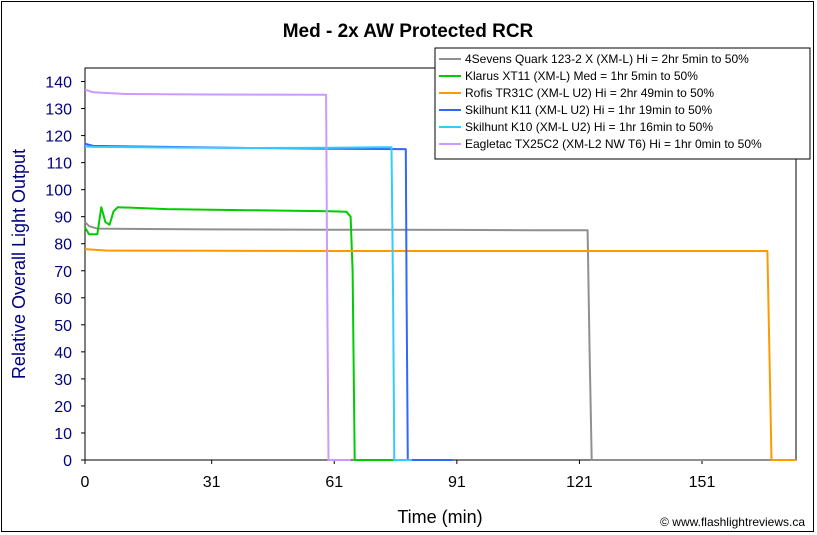 This screenshot has height=535, width=817. I want to click on chart-title: Med - 2x AW Protected RCR, so click(408, 31).